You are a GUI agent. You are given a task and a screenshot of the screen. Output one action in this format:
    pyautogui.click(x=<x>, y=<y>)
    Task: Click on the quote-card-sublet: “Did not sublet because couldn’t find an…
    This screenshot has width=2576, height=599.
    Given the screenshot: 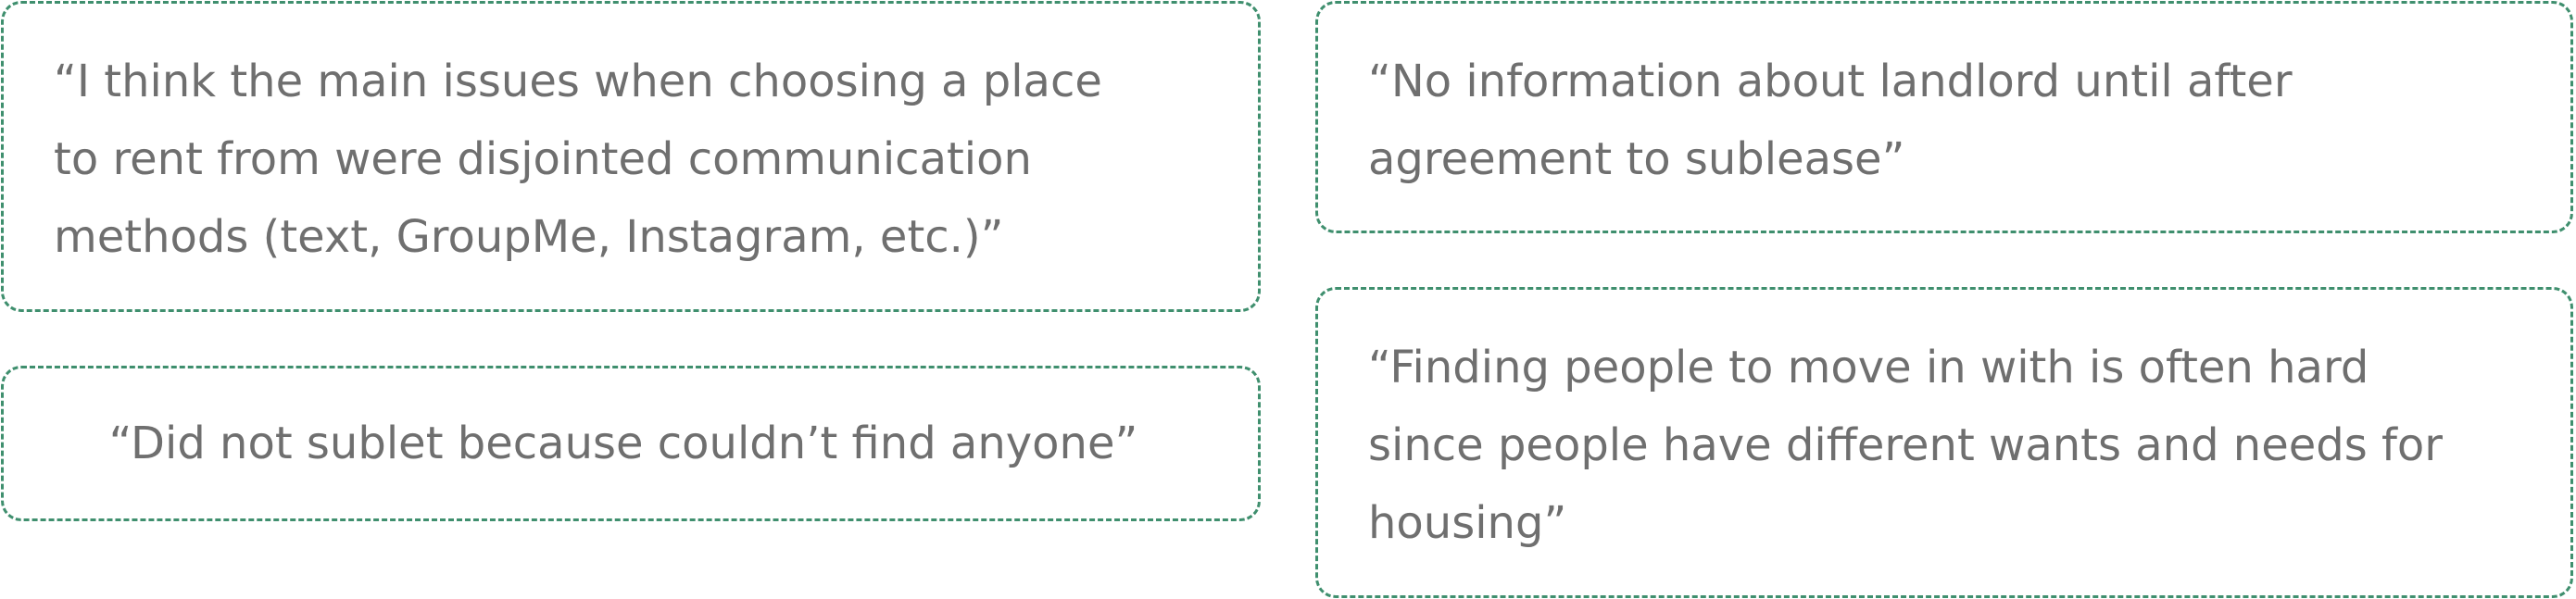 What is the action you would take?
    pyautogui.click(x=631, y=443)
    